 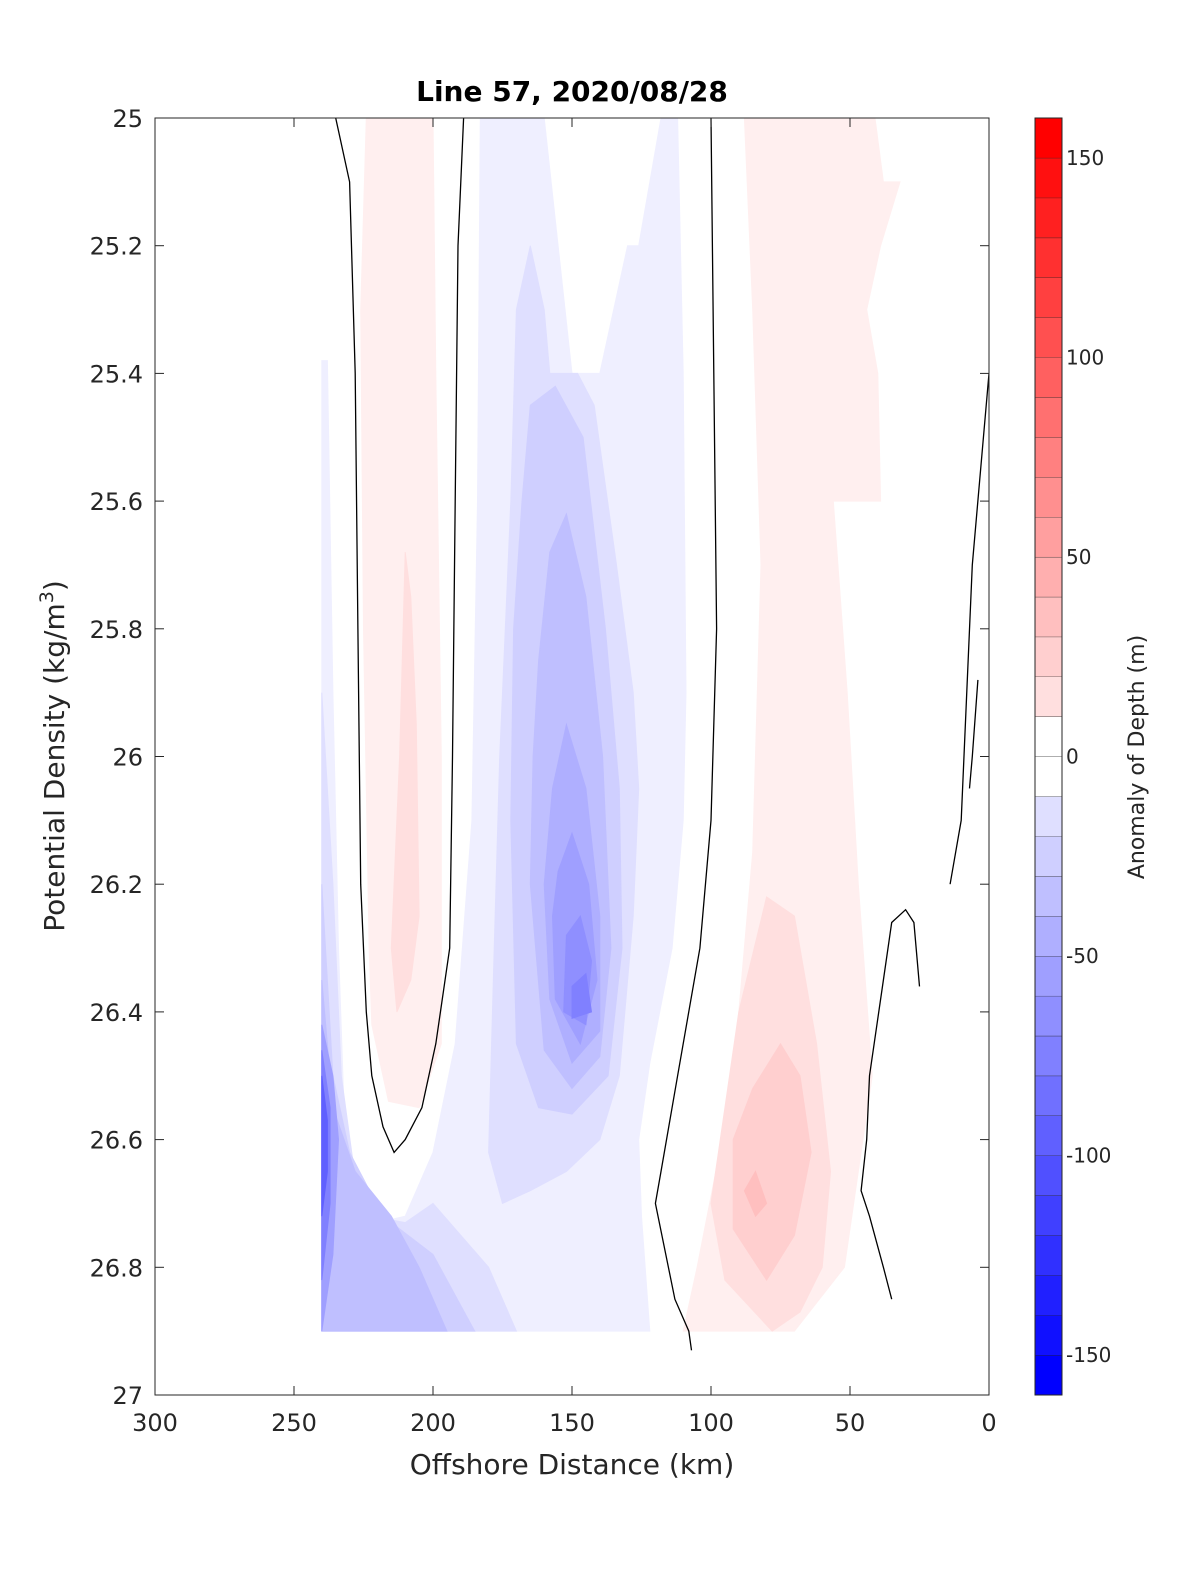 What do you see at coordinates (127, 1396) in the screenshot?
I see `y-tick-label: 27` at bounding box center [127, 1396].